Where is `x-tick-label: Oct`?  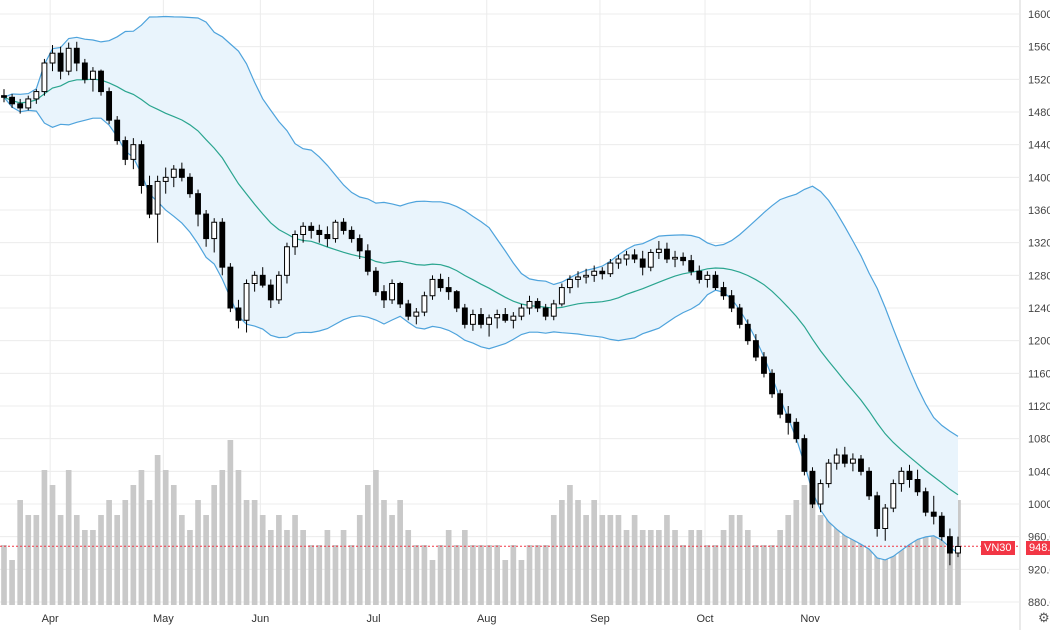 x-tick-label: Oct is located at coordinates (704, 619).